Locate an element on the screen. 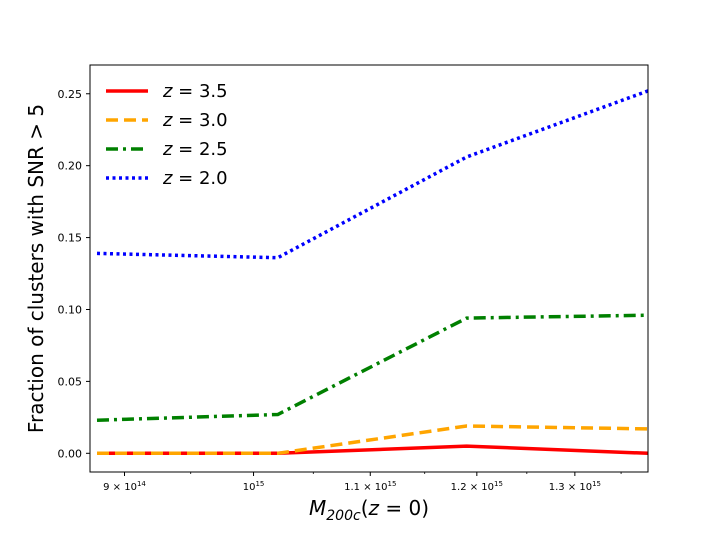 The height and width of the screenshot is (544, 720). legend: z = 3.5 z = 3.0 z = 2.5 z = 2.0 is located at coordinates (167, 135).